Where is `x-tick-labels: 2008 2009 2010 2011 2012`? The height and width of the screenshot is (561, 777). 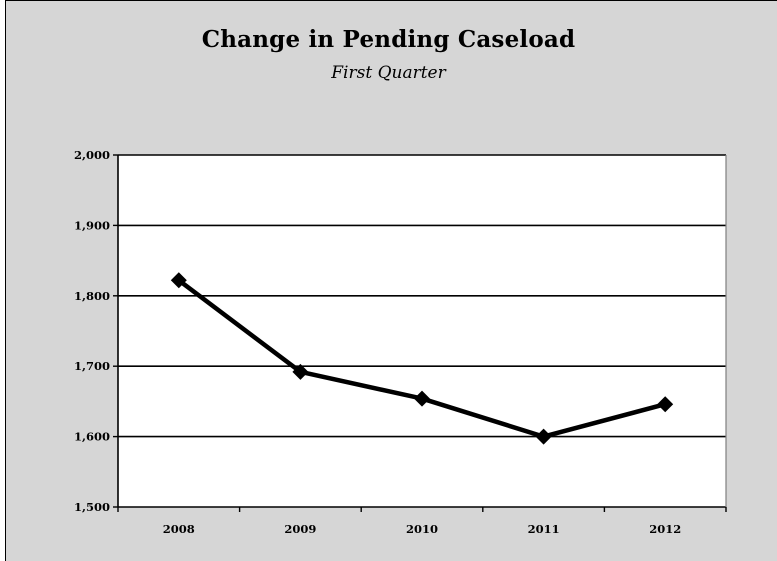
x-tick-labels: 2008 2009 2010 2011 2012 is located at coordinates (422, 521).